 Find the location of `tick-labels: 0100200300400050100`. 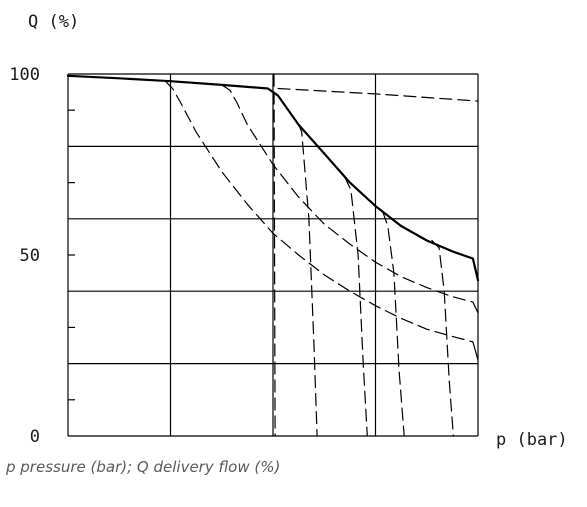

tick-labels: 0100200300400050100 is located at coordinates (24, 256).